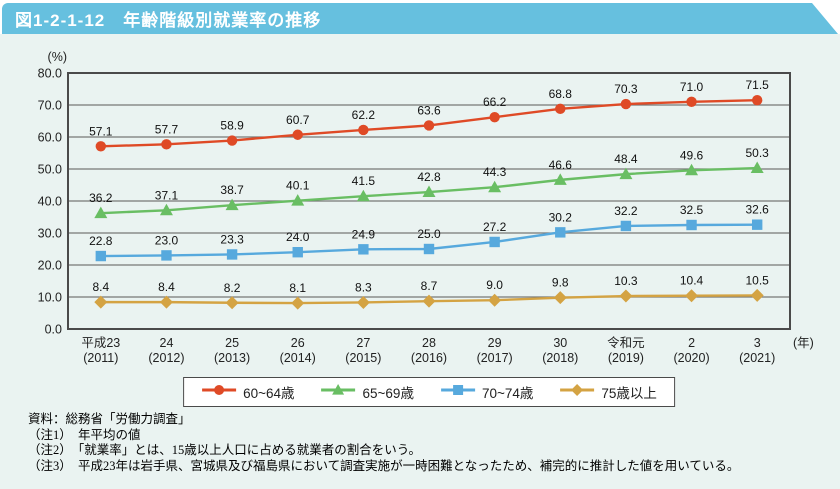  Describe the element at coordinates (560, 283) in the screenshot. I see `svg-text: 9.8` at that location.